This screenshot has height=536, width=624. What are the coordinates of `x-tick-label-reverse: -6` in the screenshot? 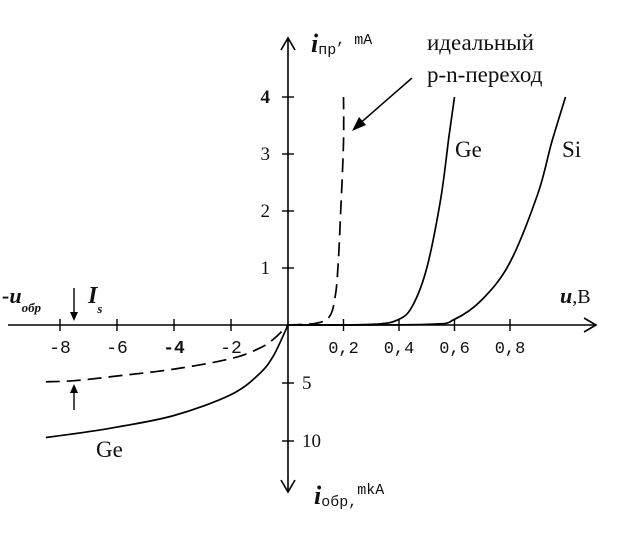 It's located at (117, 349).